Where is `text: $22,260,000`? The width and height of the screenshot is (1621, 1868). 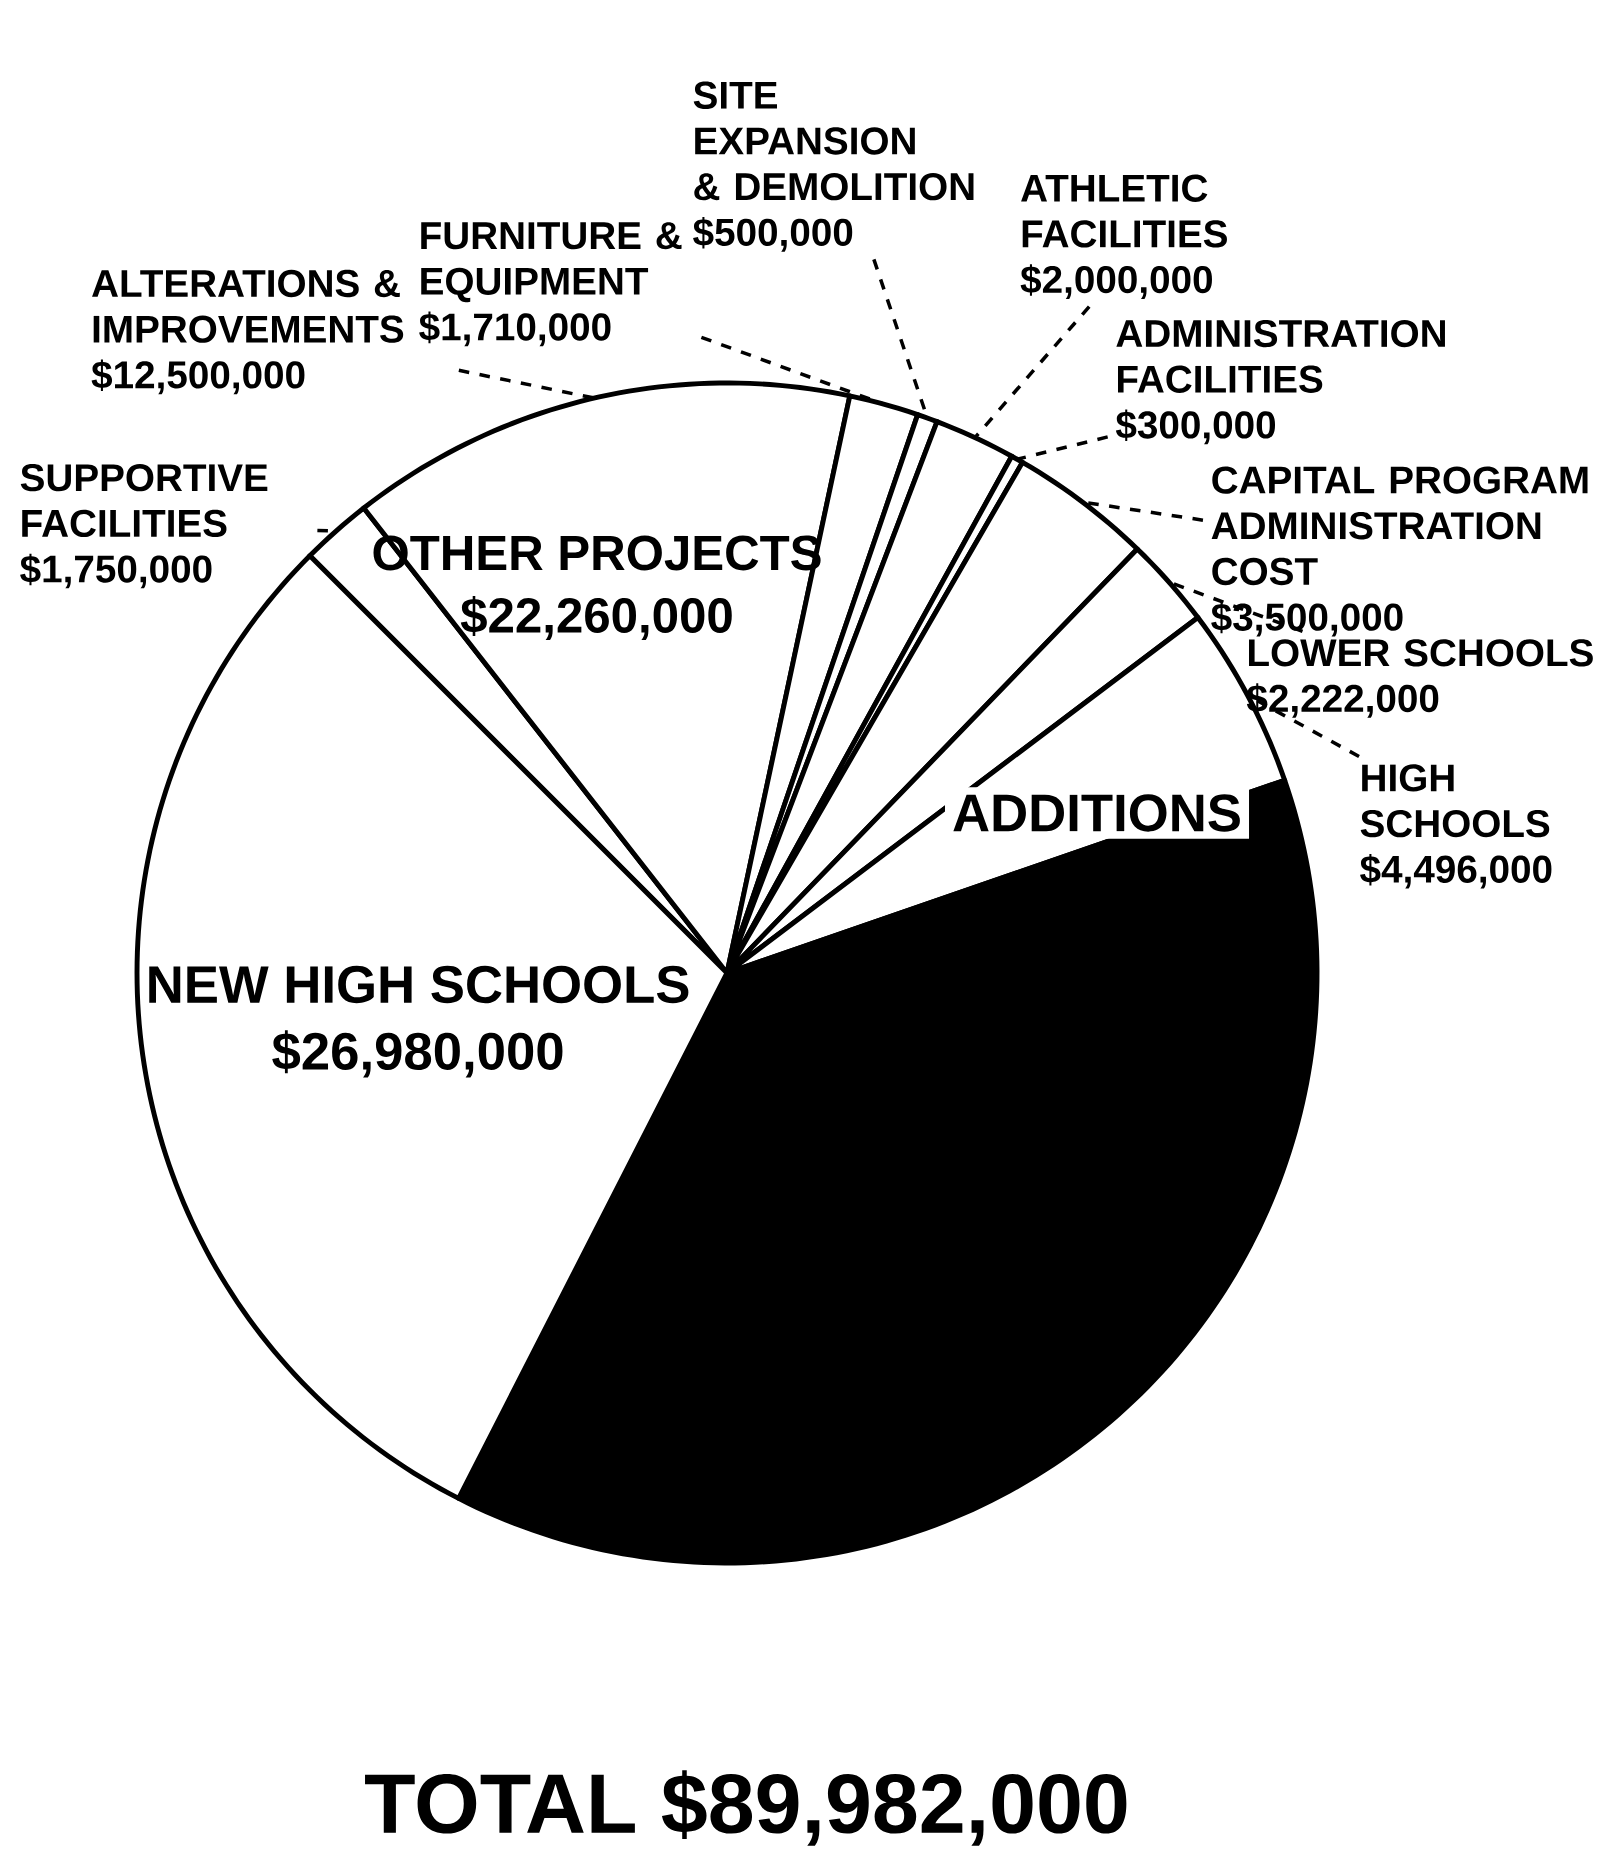
text: $22,260,000 is located at coordinates (596, 618).